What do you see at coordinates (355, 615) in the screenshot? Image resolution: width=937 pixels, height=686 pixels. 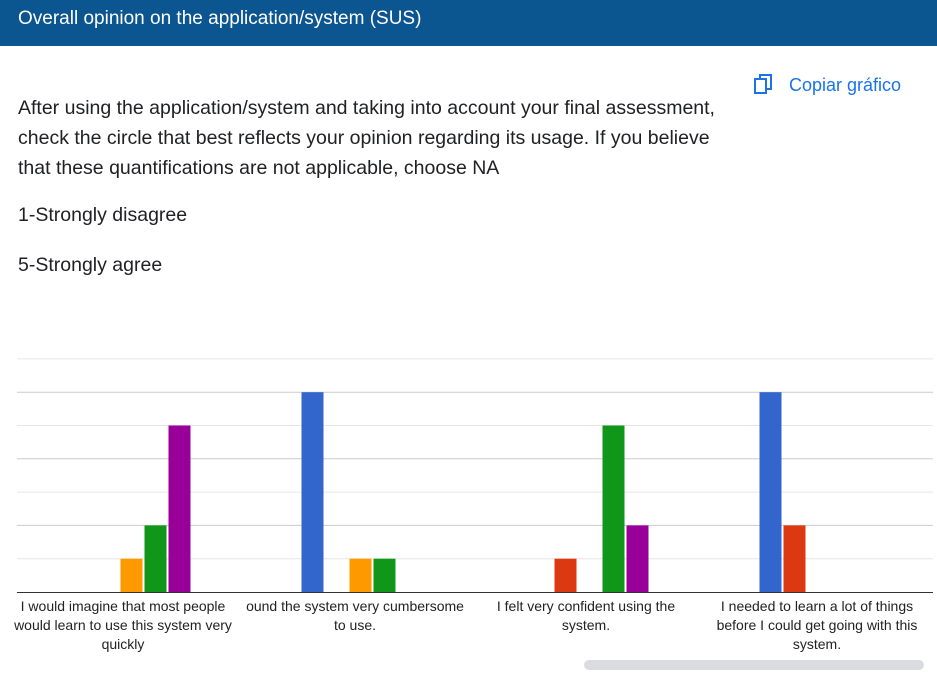 I see `x-tick-label-2: ound the system very cumbersome to use.` at bounding box center [355, 615].